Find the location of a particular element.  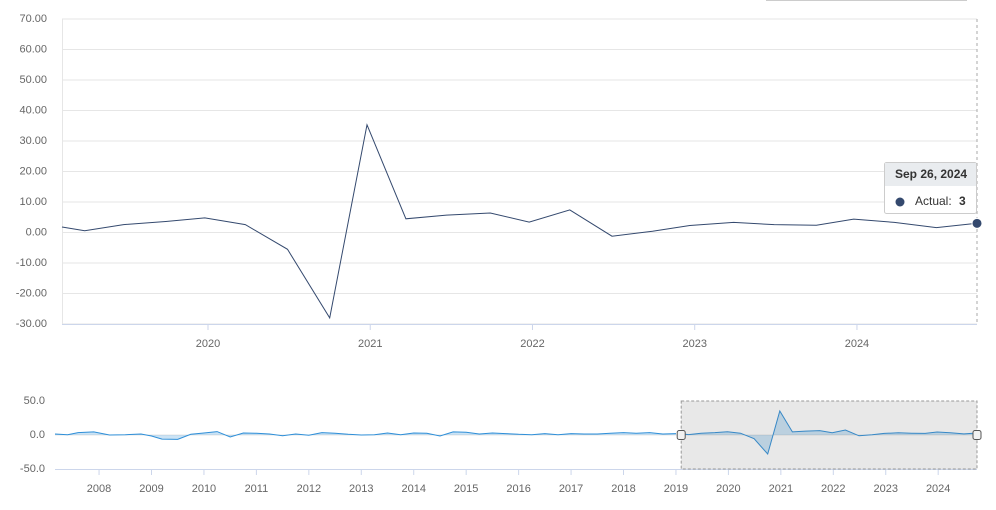

x-tick-label: 2018 is located at coordinates (623, 489).